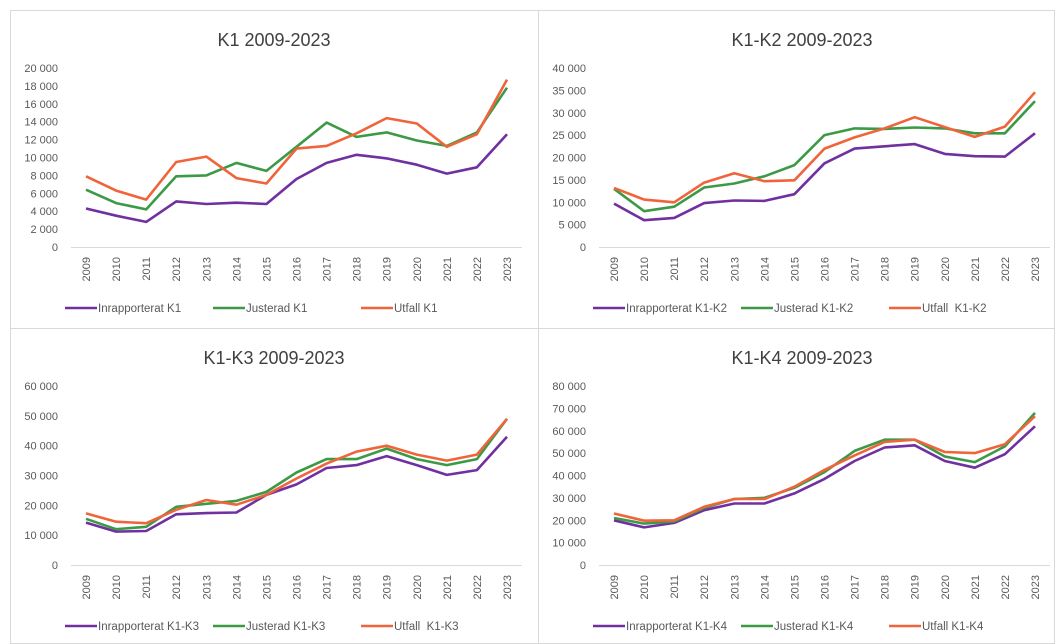  Describe the element at coordinates (41, 105) in the screenshot. I see `y-tick-label: 16 000` at that location.